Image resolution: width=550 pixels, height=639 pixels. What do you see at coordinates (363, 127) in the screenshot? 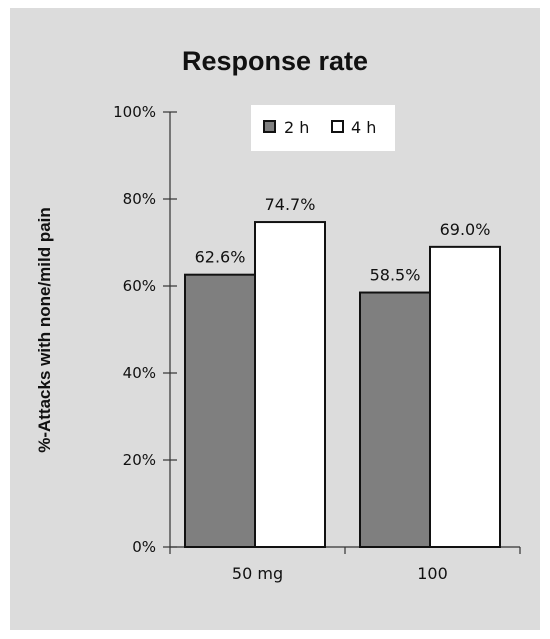
I see `legend-label-4h: 4 h` at bounding box center [363, 127].